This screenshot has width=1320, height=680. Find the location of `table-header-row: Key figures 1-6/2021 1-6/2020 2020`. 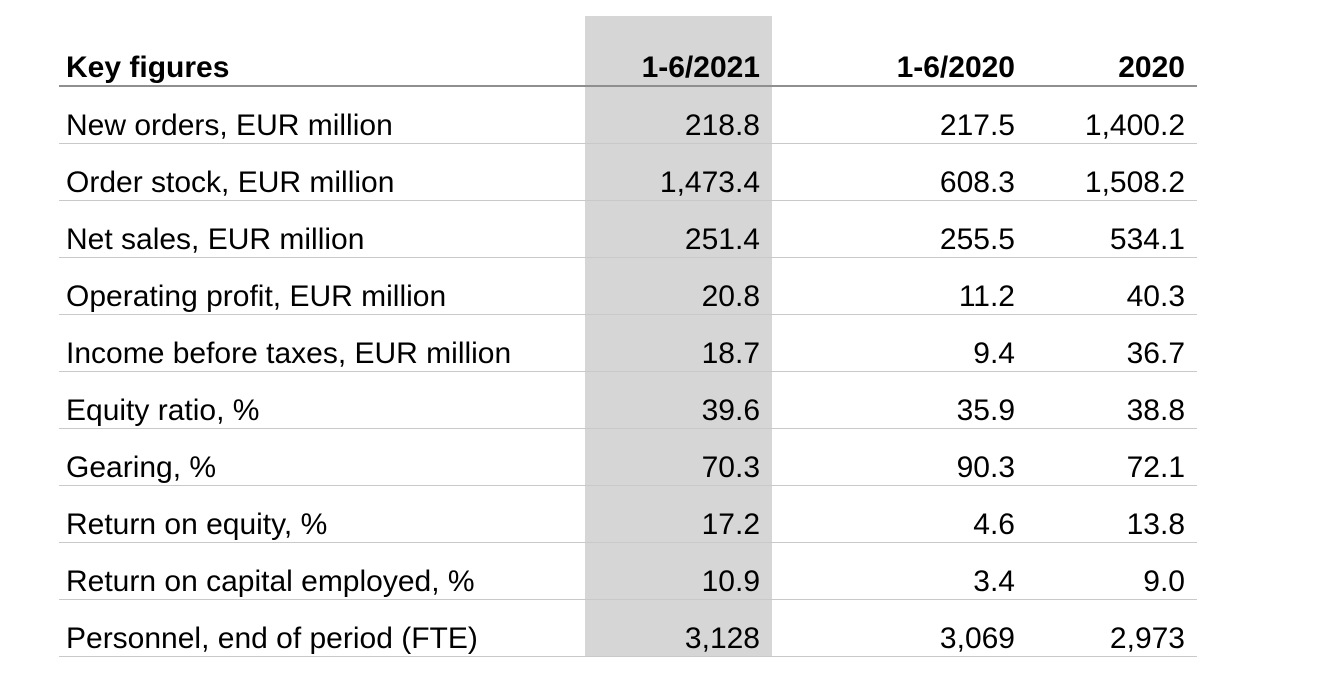

table-header-row: Key figures 1-6/2021 1-6/2020 2020 is located at coordinates (628, 51).